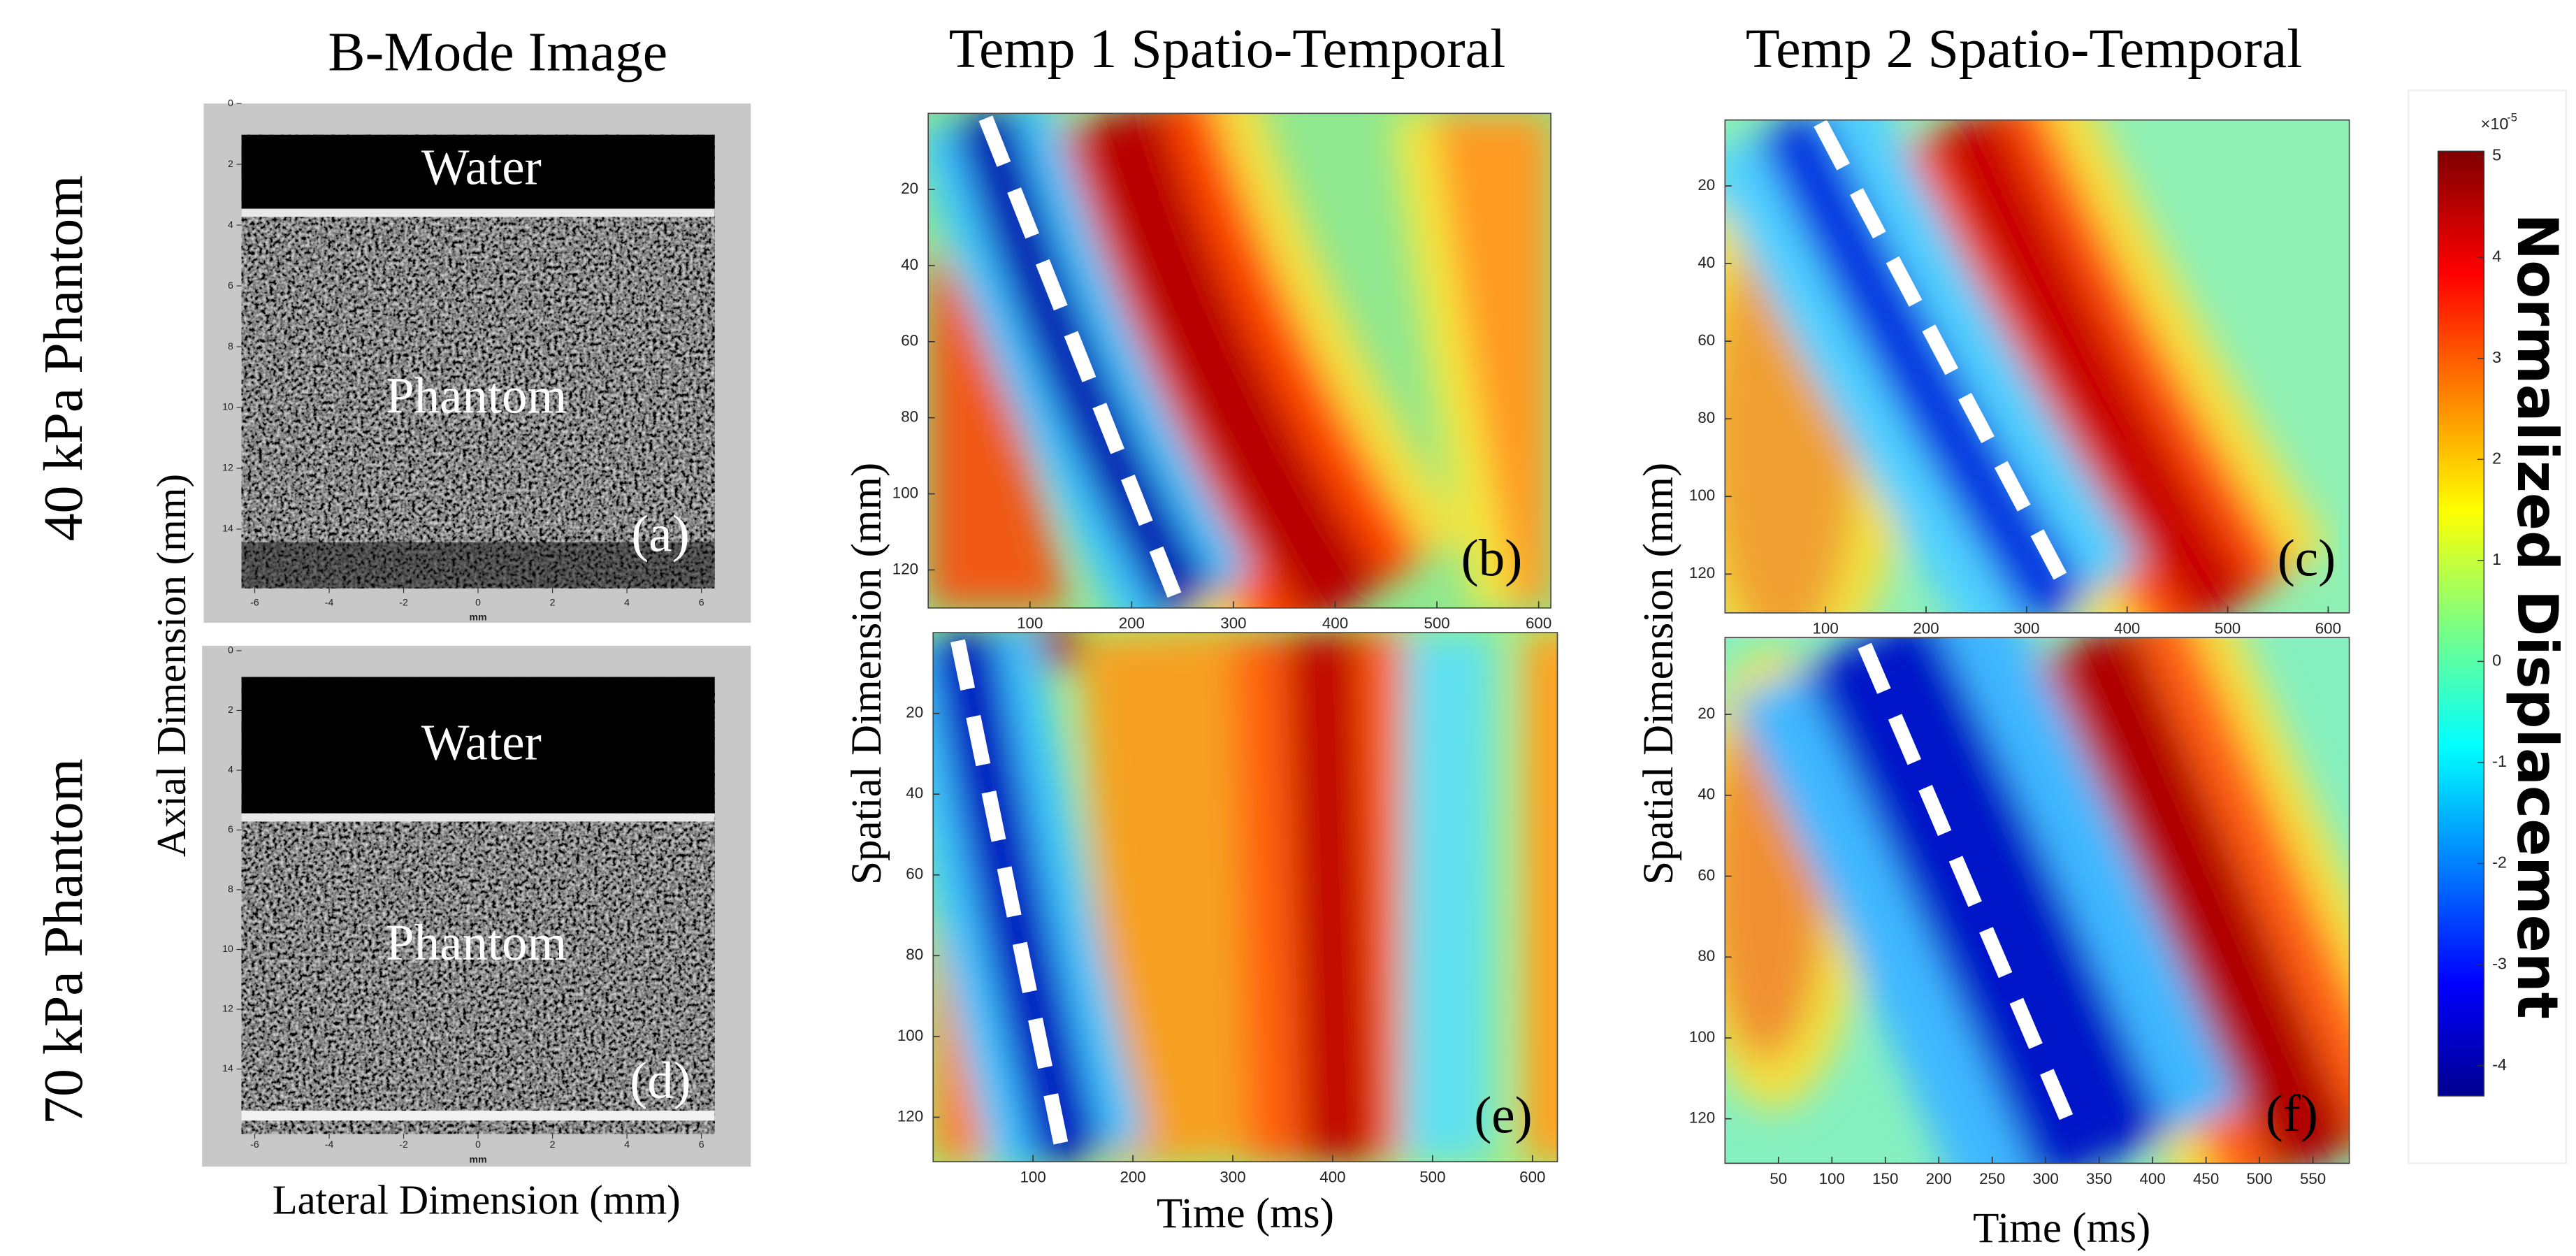 The height and width of the screenshot is (1256, 2576). What do you see at coordinates (478, 1158) in the screenshot?
I see `x-unit-label: mm` at bounding box center [478, 1158].